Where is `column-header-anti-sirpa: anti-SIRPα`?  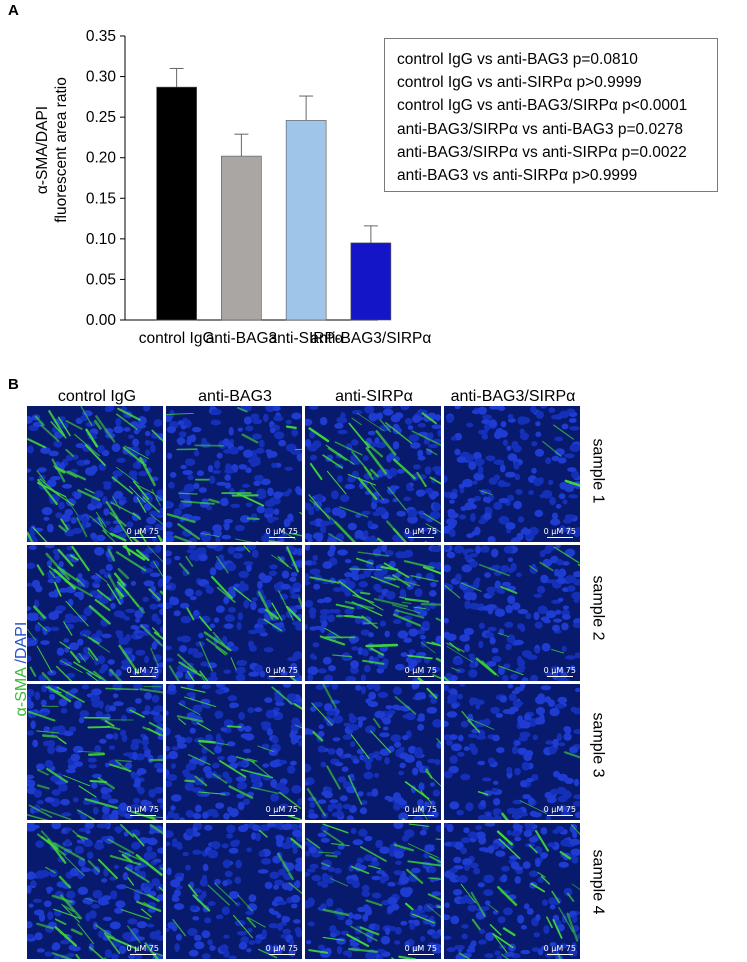
column-header-anti-sirpa: anti-SIRPα is located at coordinates (374, 396).